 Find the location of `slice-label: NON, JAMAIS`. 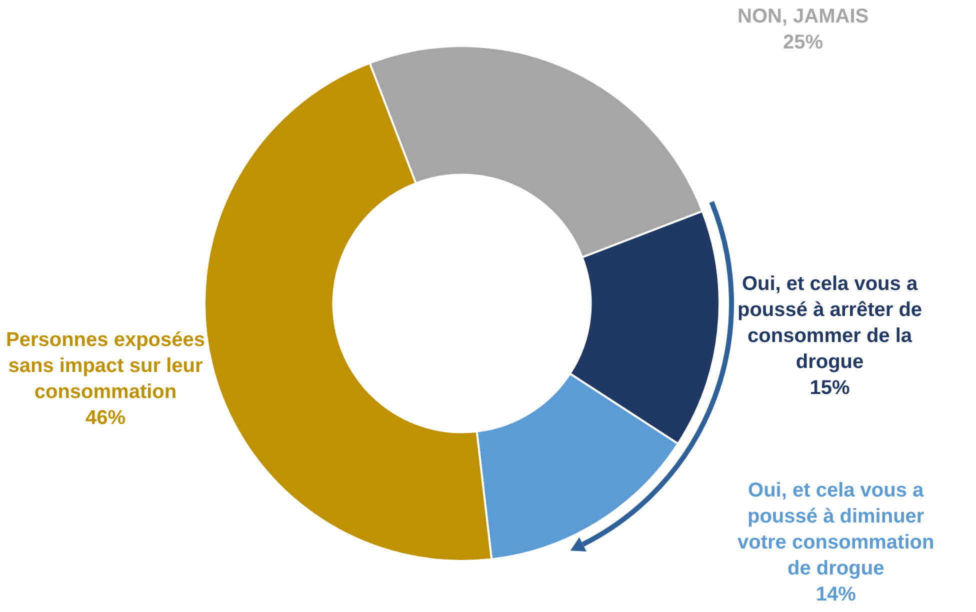

slice-label: NON, JAMAIS is located at coordinates (803, 17).